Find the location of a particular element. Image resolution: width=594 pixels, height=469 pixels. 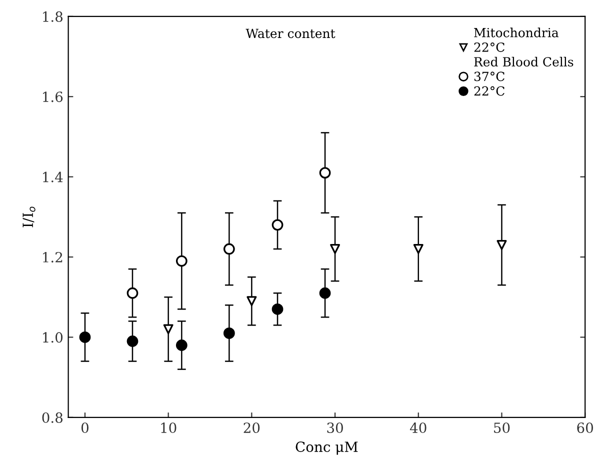

y-tick-label: 1.6 is located at coordinates (53, 97).